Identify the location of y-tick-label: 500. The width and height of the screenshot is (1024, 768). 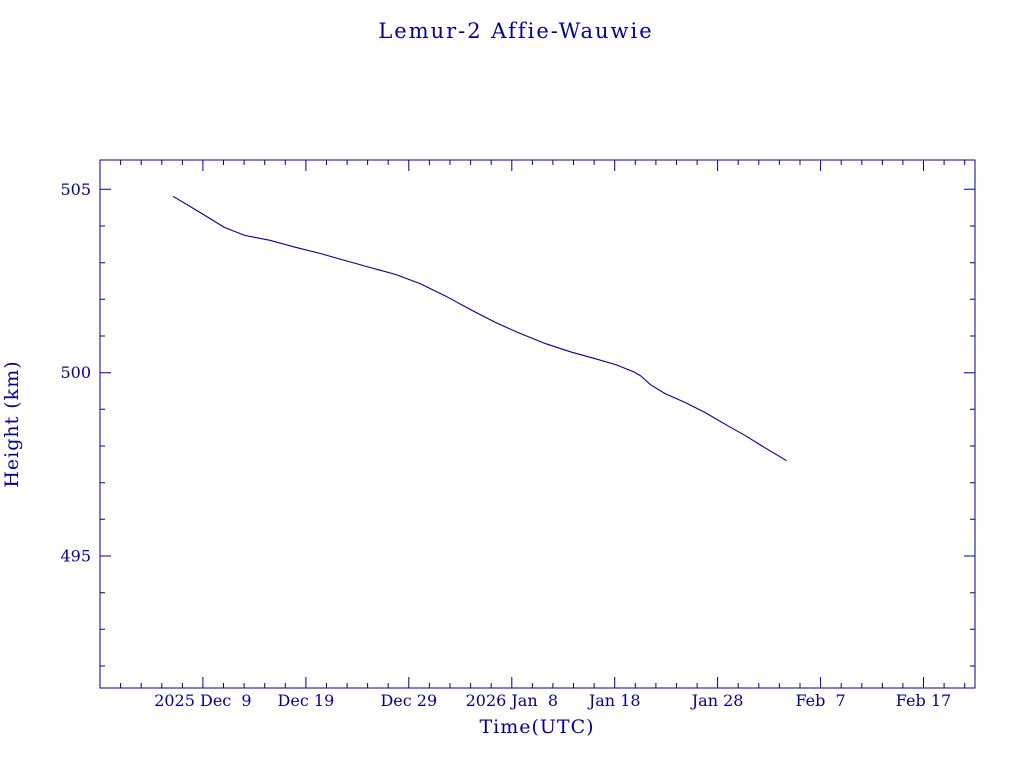
(75, 372).